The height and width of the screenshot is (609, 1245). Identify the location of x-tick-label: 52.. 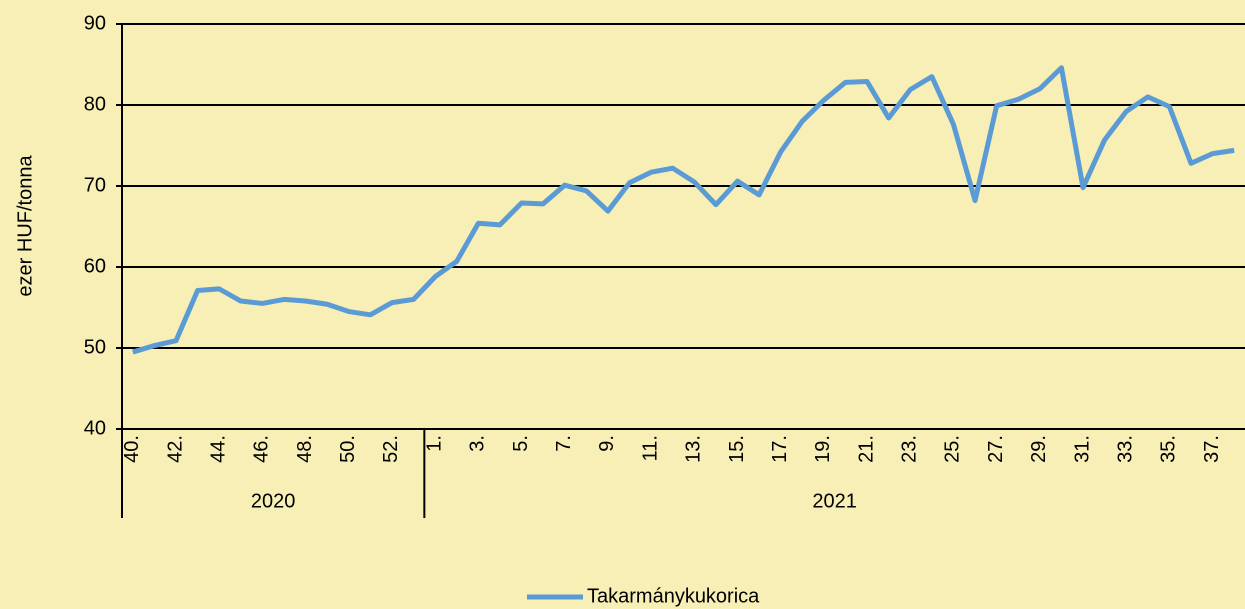
(391, 449).